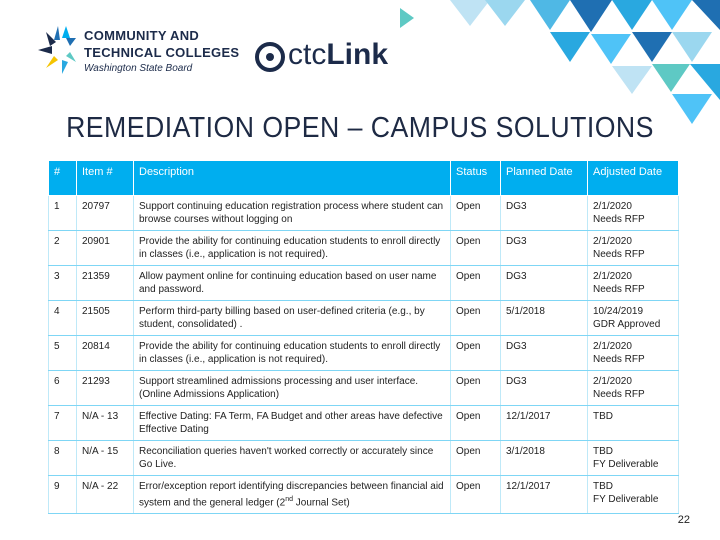 The width and height of the screenshot is (720, 540). I want to click on col-header-planned-date: Planned Date, so click(544, 178).